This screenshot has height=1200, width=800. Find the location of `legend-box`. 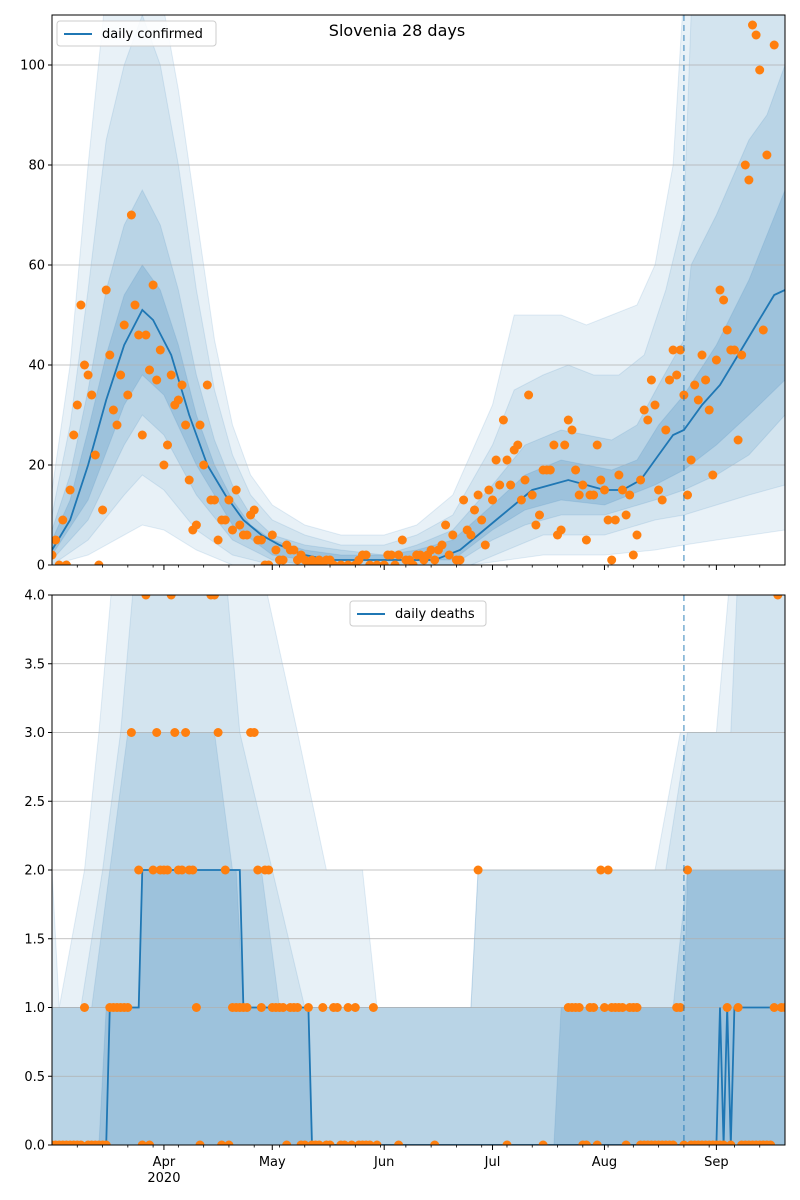

legend-box is located at coordinates (418, 613).